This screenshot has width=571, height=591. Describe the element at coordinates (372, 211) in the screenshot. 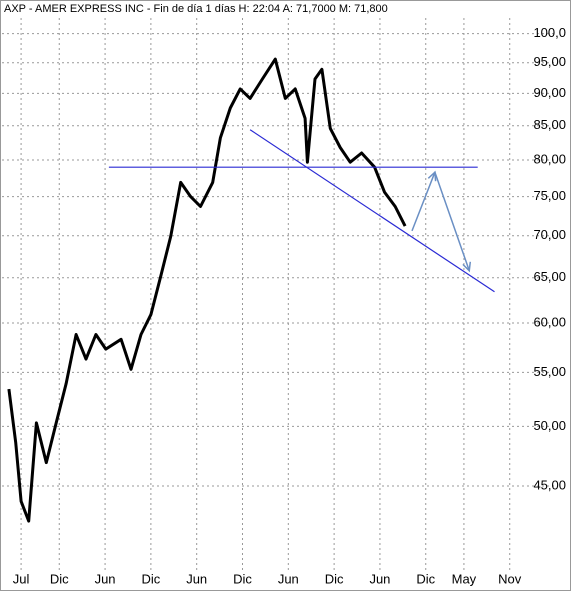

I see `annotation-line` at that location.